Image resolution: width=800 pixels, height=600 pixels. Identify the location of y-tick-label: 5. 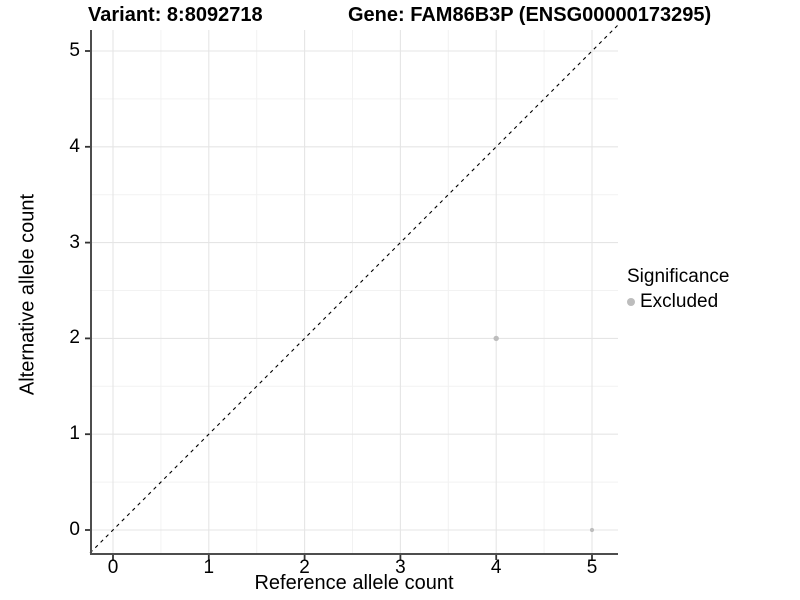
(74, 50).